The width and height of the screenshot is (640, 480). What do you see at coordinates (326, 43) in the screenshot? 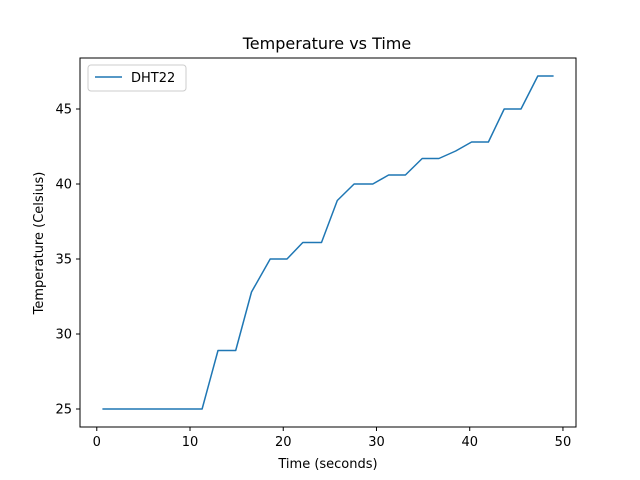
I see `chart-title: Temperature vs Time` at bounding box center [326, 43].